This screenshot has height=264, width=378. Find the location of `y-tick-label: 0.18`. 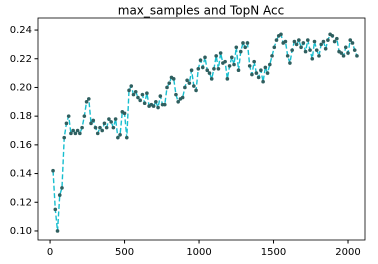

y-tick-label: 0.18 is located at coordinates (21, 116).